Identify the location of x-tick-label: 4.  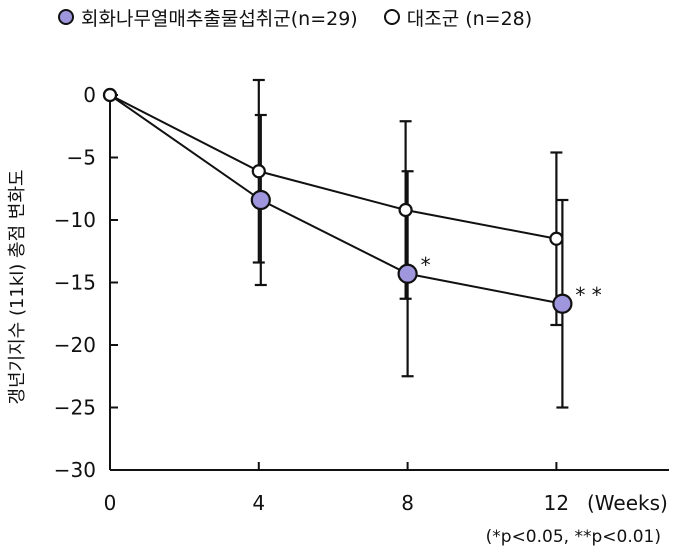
(258, 503).